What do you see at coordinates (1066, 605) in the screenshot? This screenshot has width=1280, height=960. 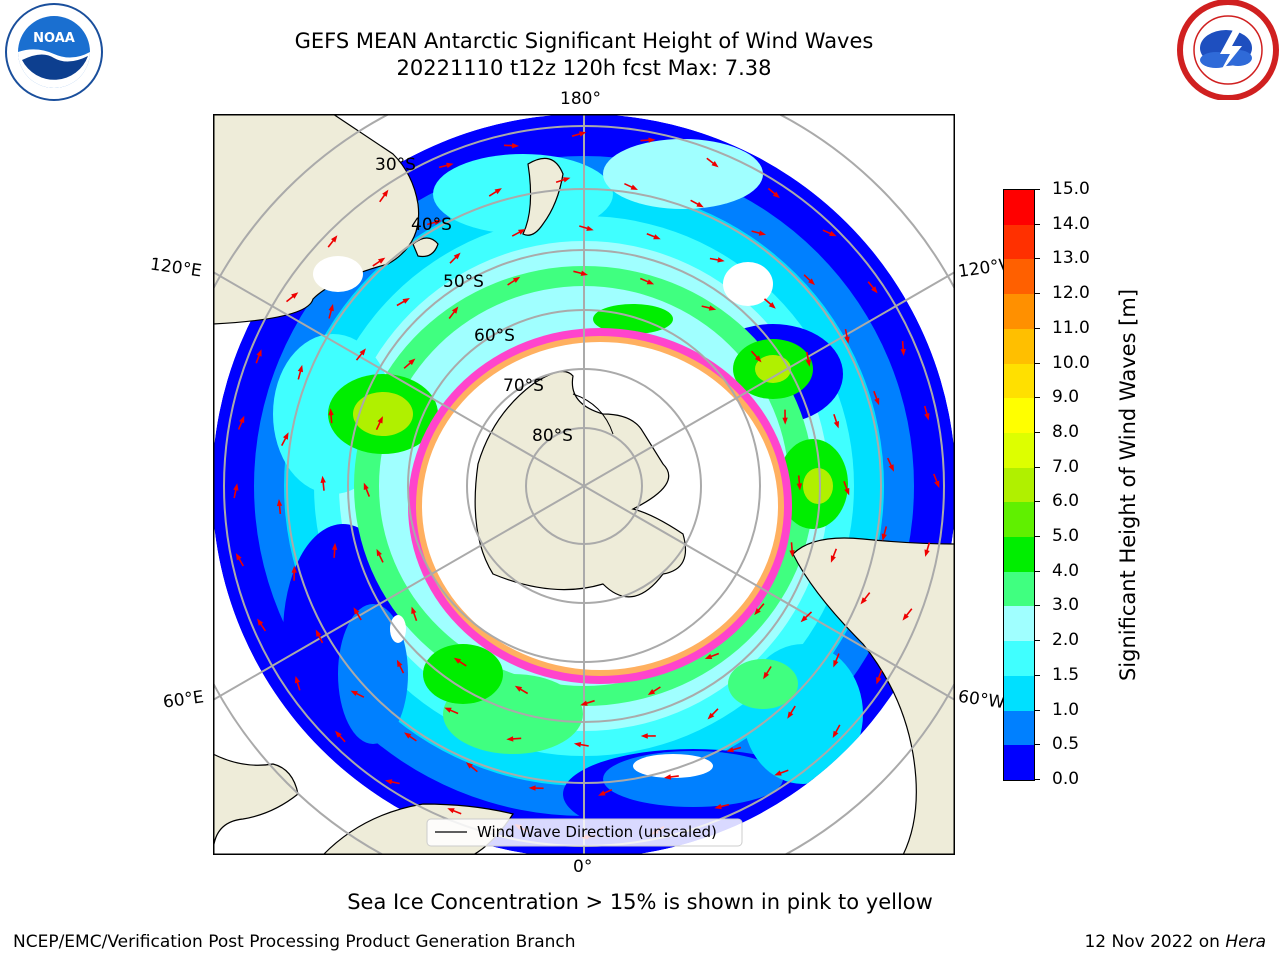 I see `colorbar-tick-label: 3.0` at bounding box center [1066, 605].